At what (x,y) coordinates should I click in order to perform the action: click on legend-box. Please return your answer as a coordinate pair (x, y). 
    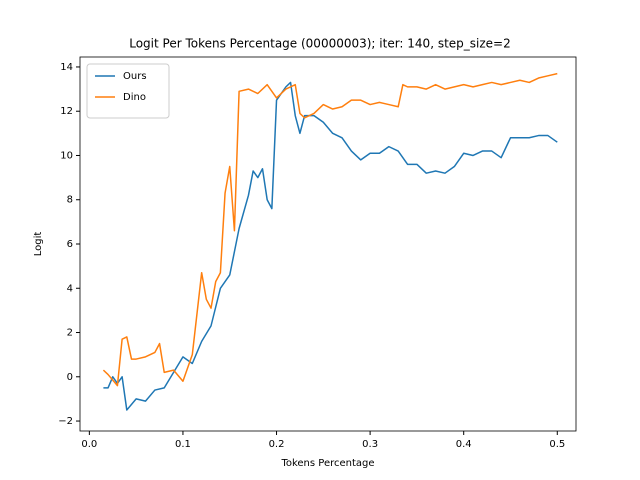
    Looking at the image, I should click on (128, 91).